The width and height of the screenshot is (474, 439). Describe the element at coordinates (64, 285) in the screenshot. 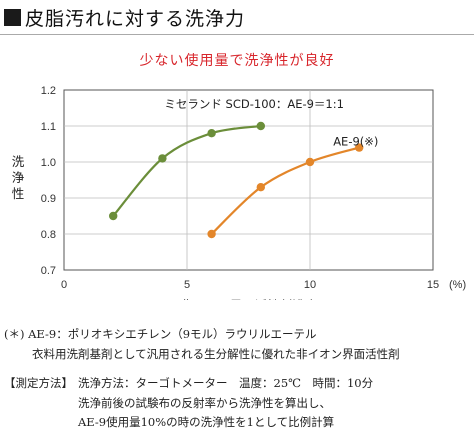

I see `x-tick-label: 0` at that location.